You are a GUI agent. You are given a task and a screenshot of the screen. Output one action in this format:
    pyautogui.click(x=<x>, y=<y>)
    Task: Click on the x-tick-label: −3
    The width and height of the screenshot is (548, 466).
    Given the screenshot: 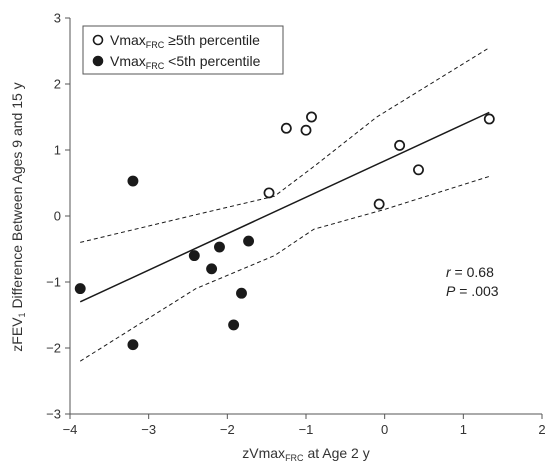 What is the action you would take?
    pyautogui.click(x=148, y=429)
    